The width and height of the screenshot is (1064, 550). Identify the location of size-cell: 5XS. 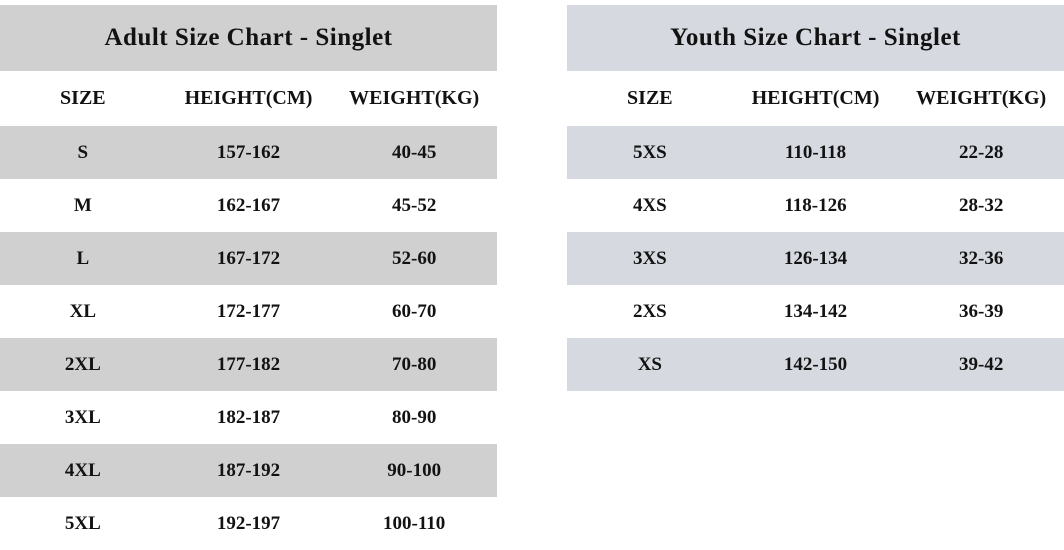
(649, 152).